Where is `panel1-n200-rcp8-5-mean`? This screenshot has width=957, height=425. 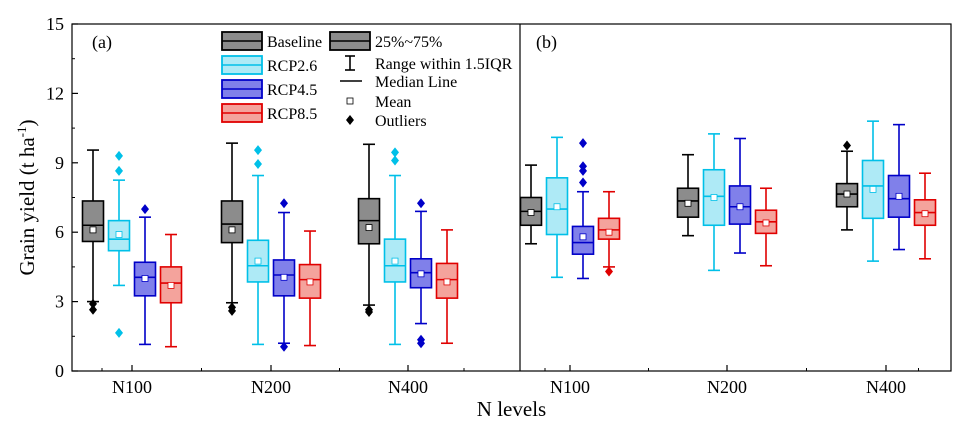
panel1-n200-rcp8-5-mean is located at coordinates (310, 282).